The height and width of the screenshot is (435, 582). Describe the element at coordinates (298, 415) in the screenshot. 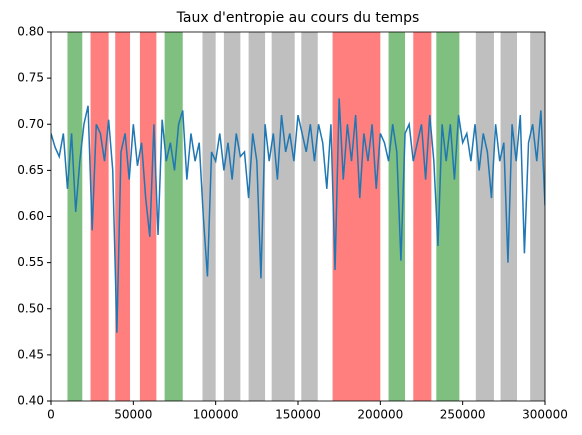

I see `x-tick-label: 150000` at that location.